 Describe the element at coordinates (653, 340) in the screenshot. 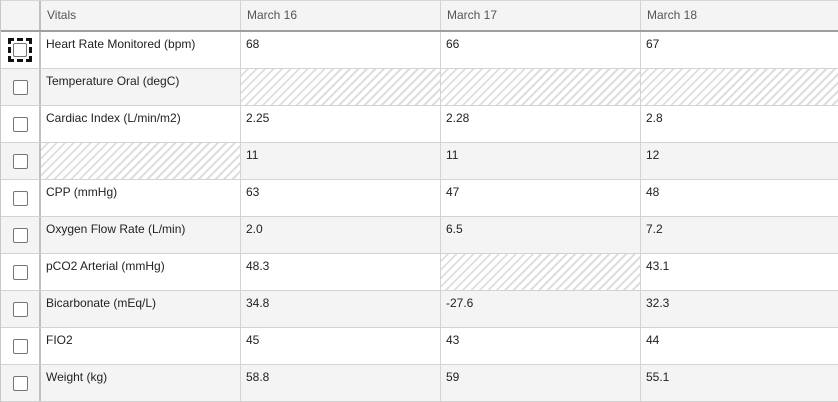

I see `value-cell: 44` at that location.